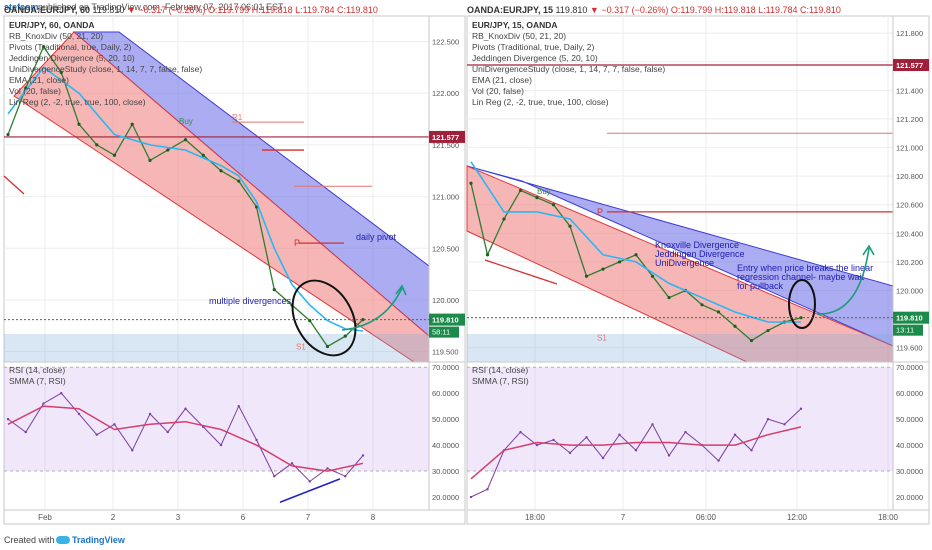  Describe the element at coordinates (357, 10) in the screenshot. I see `ohlc-close-c: C:119.810` at that location.